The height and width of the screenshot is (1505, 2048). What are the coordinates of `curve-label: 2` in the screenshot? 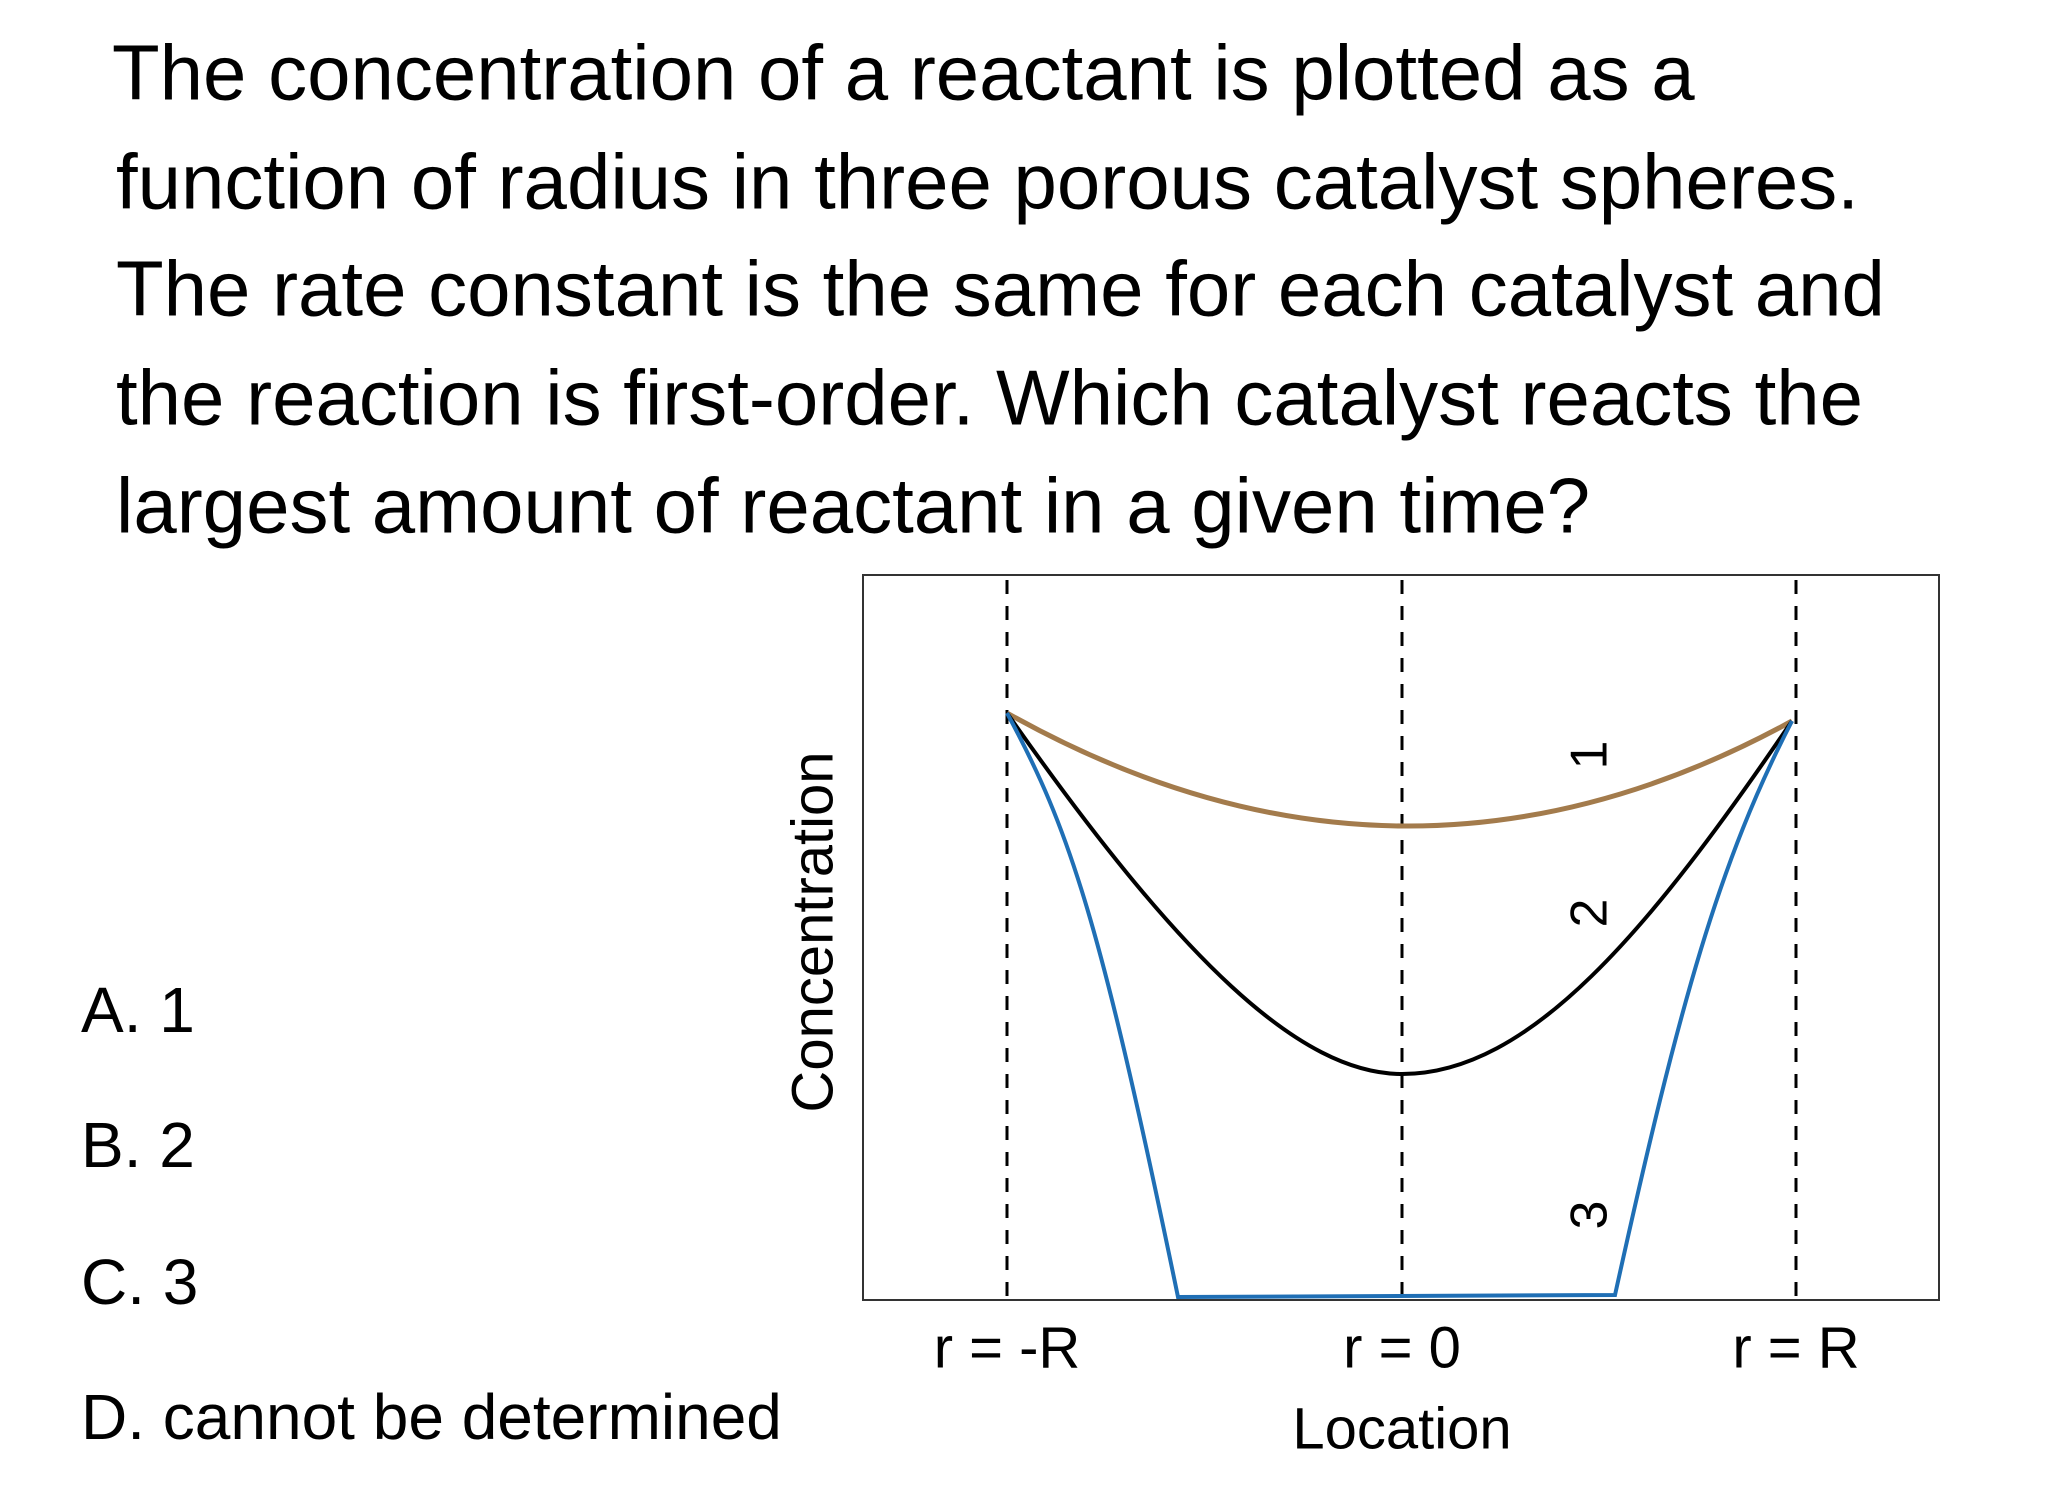 It's located at (1590, 913).